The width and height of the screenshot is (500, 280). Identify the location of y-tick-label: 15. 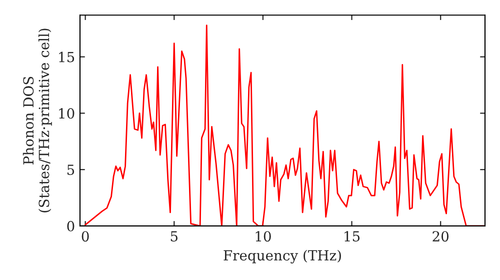
(66, 57).